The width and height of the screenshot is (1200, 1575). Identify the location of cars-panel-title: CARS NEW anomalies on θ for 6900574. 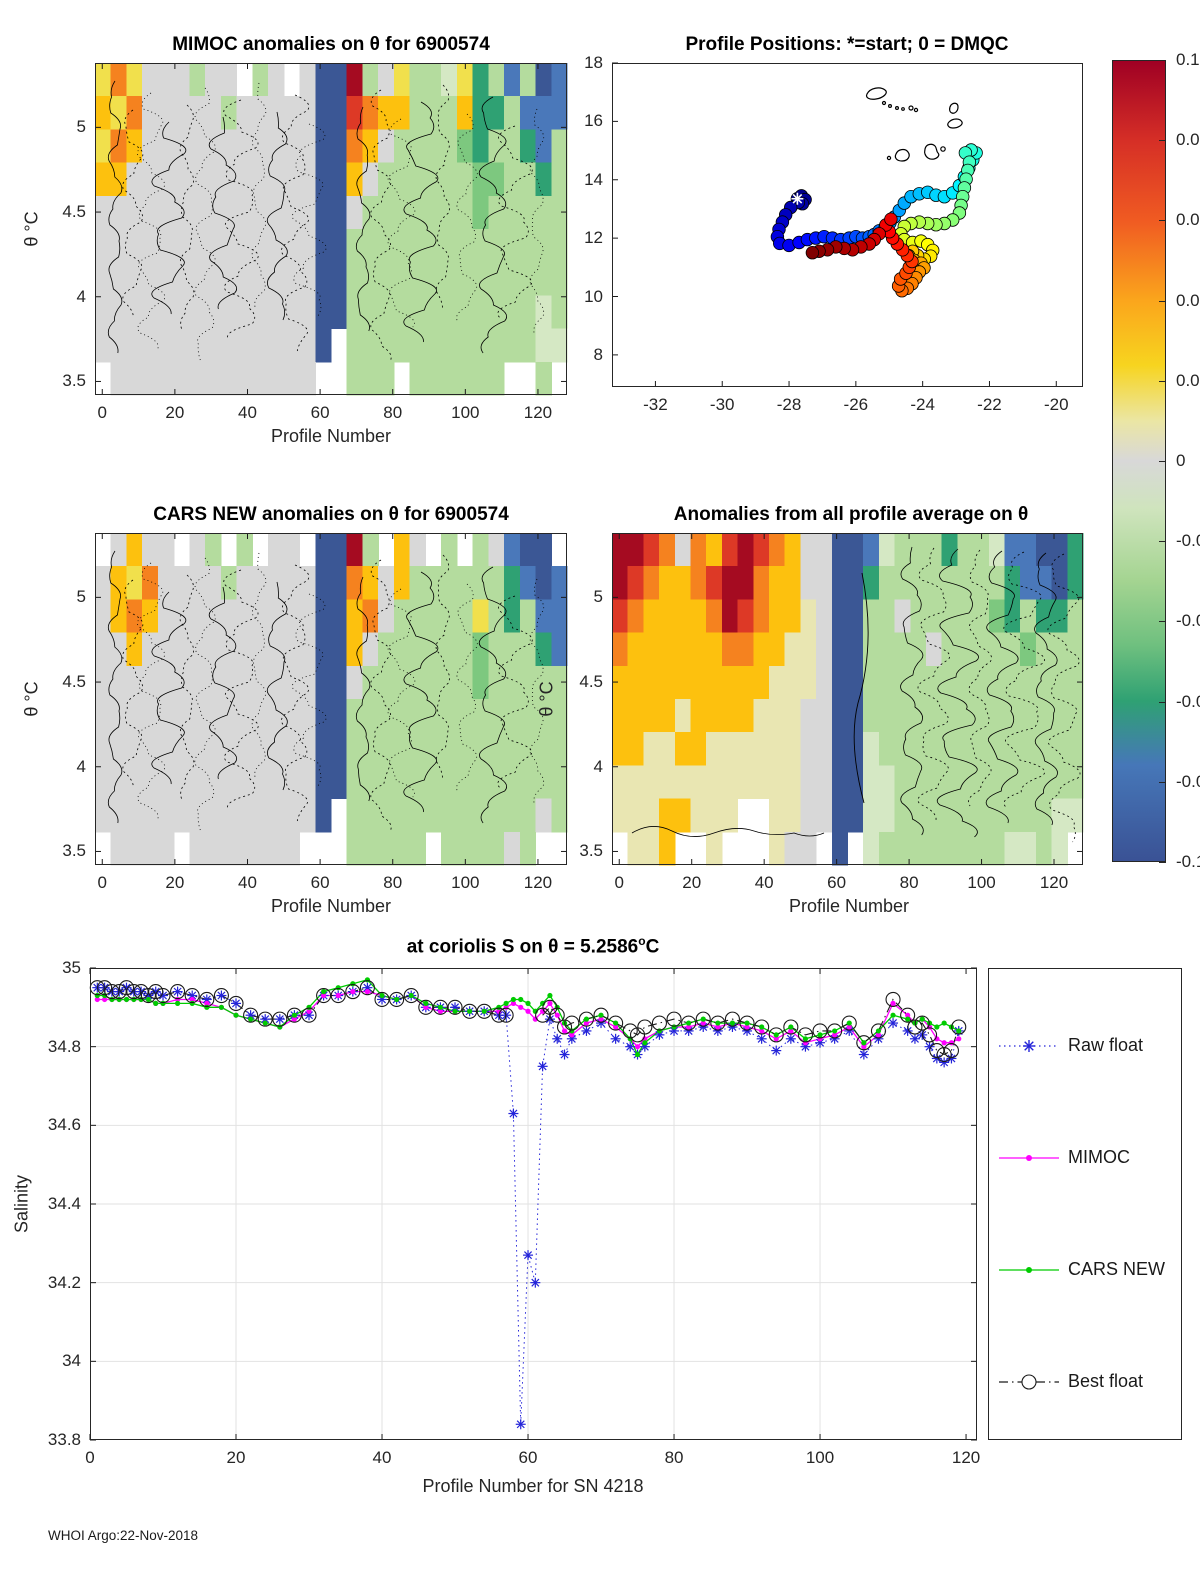
(331, 514).